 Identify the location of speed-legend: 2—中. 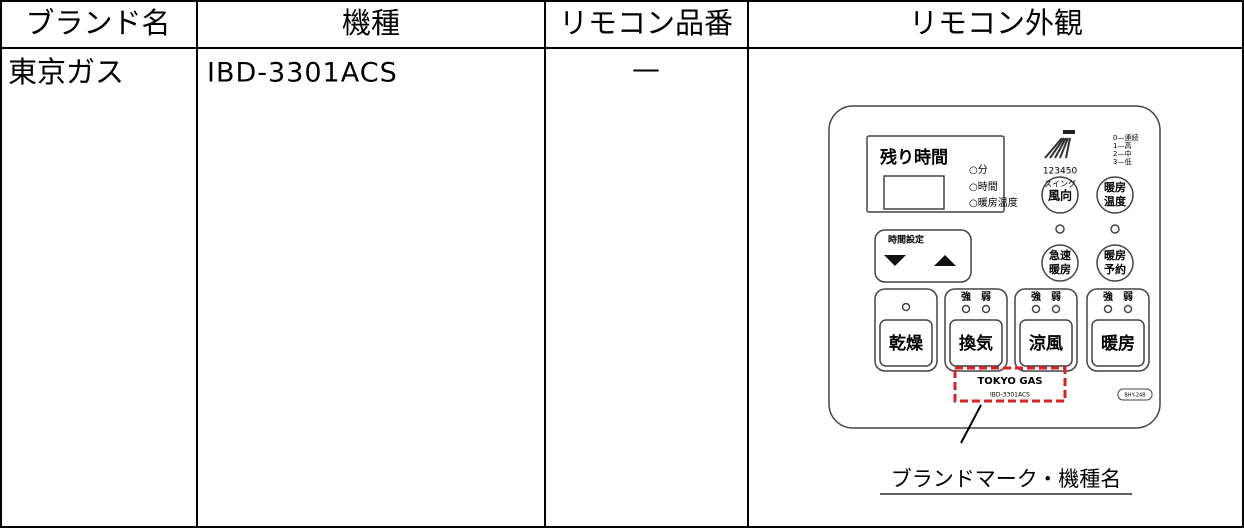
(1122, 153).